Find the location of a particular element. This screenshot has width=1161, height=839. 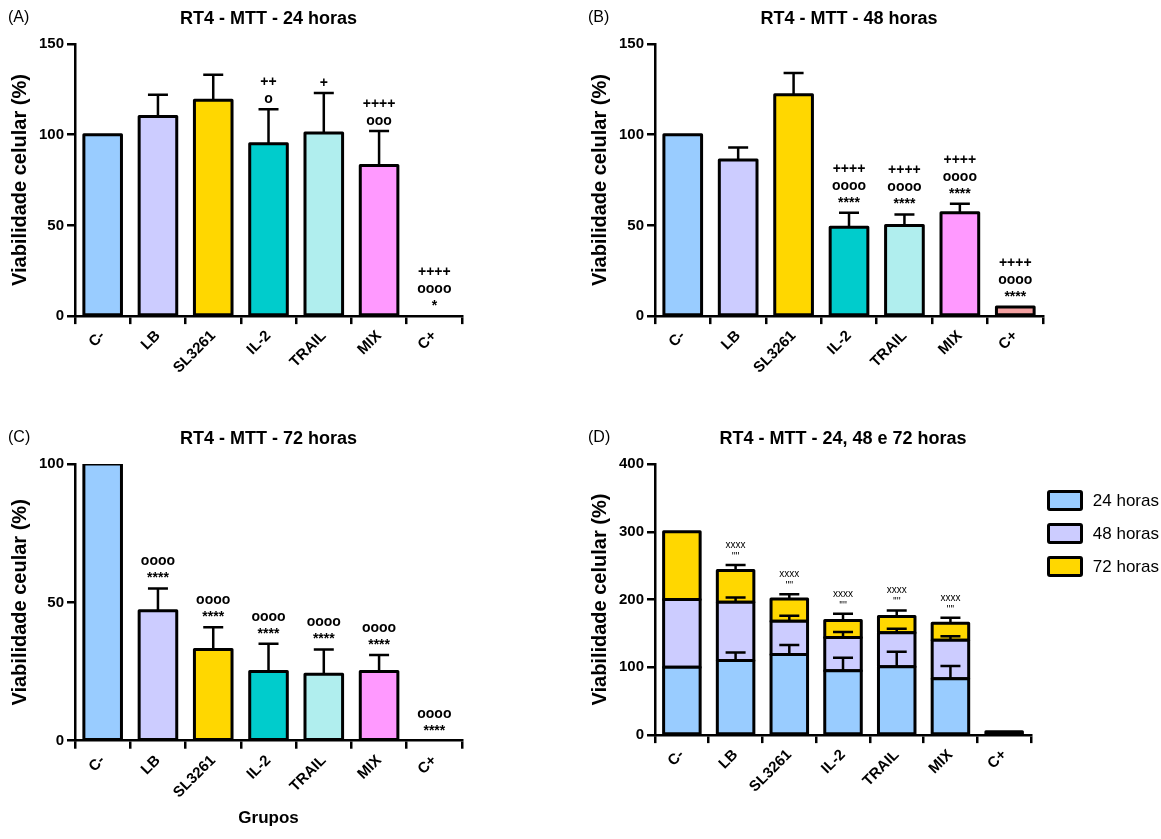

annotation: ooo is located at coordinates (379, 119).